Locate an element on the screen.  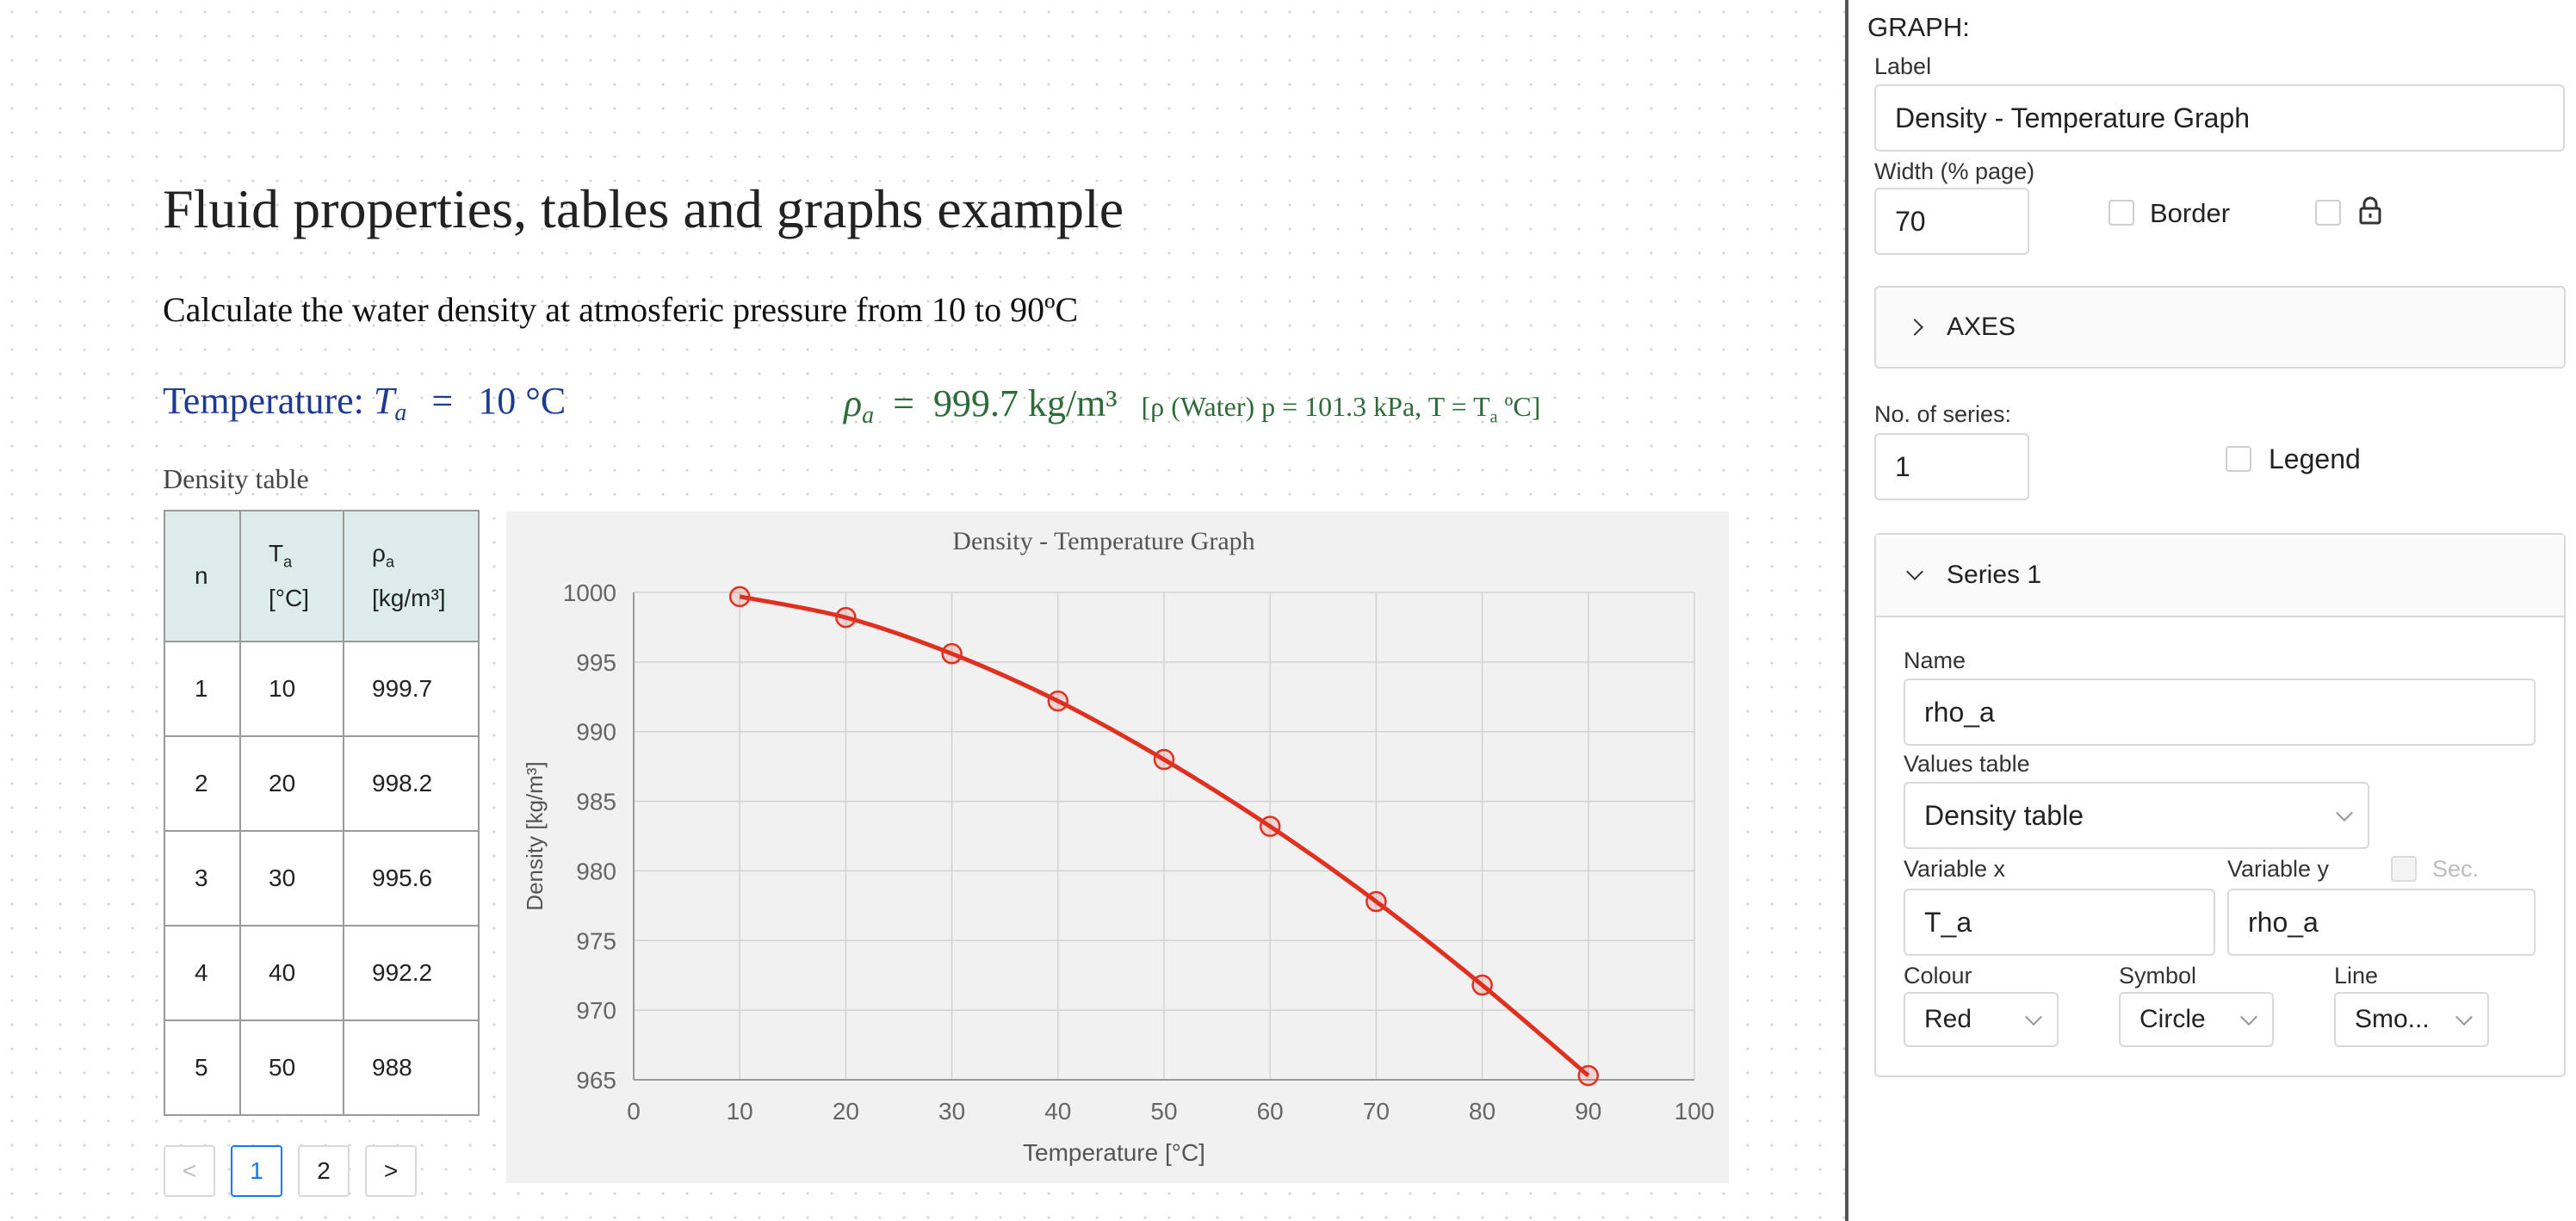
panel-section-title: GRAPH: is located at coordinates (1918, 27).